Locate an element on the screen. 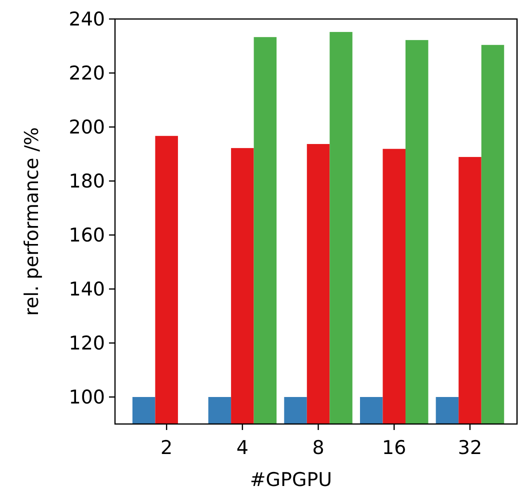 This screenshot has height=498, width=518. y-tick-label: 200 is located at coordinates (86, 127).